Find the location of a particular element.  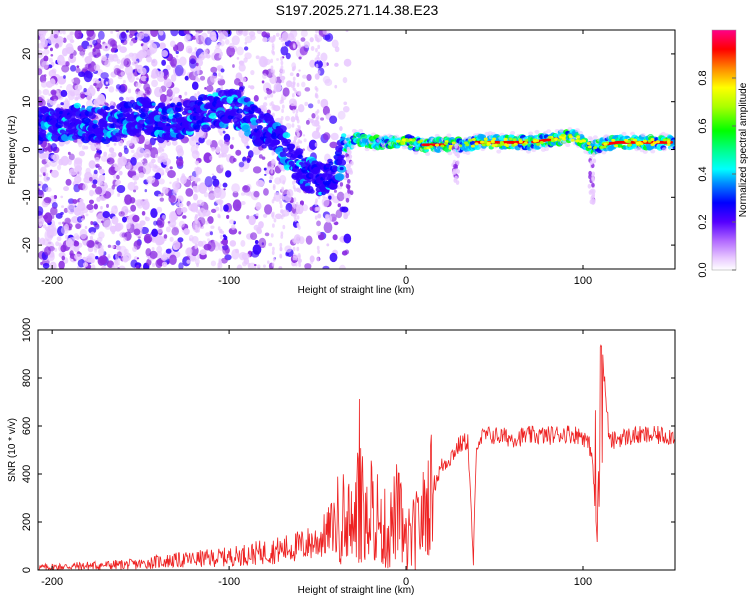

colorbar-label: Normalized spectral amplitude is located at coordinates (743, 149).